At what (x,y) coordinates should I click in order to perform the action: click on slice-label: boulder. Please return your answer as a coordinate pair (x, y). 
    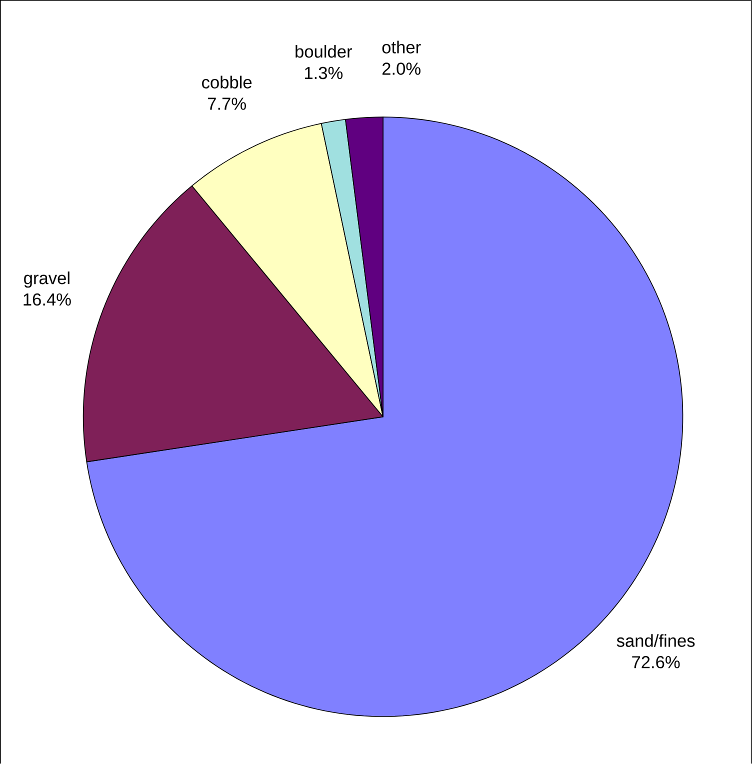
    Looking at the image, I should click on (324, 51).